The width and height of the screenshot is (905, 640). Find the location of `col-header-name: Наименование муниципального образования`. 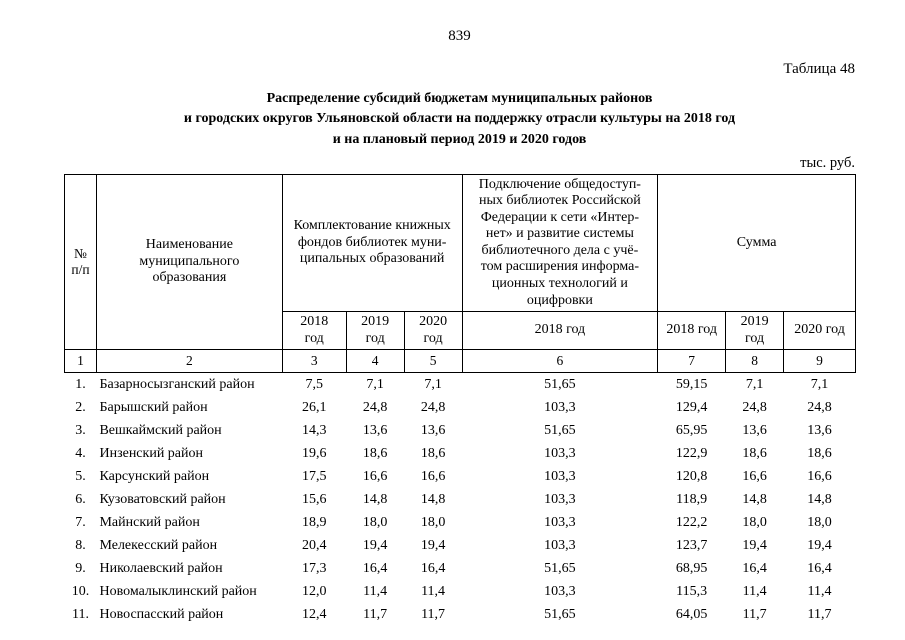

col-header-name: Наименование муниципального образования is located at coordinates (189, 262).